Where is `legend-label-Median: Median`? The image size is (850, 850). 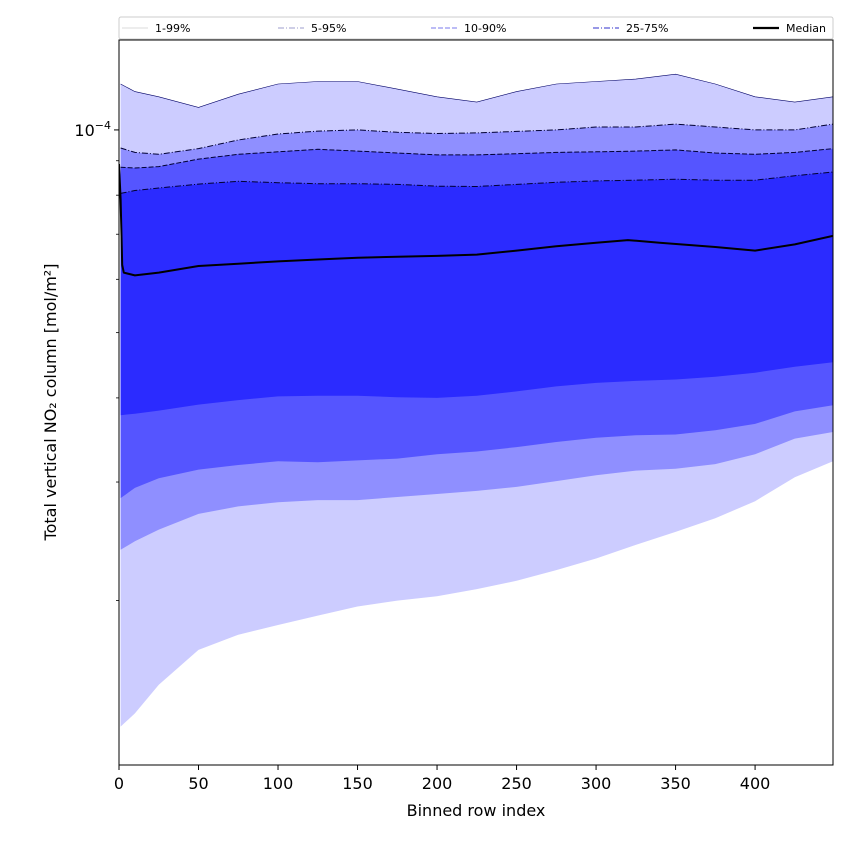 legend-label-Median: Median is located at coordinates (806, 28).